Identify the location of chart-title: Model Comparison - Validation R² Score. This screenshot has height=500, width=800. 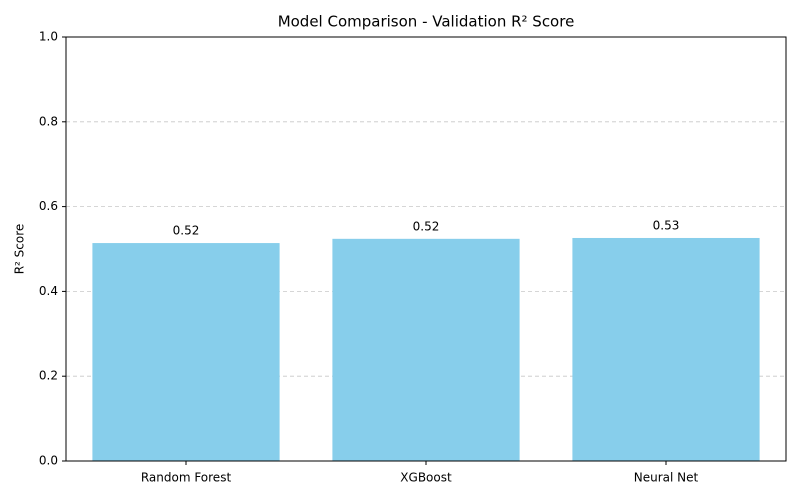
(426, 22).